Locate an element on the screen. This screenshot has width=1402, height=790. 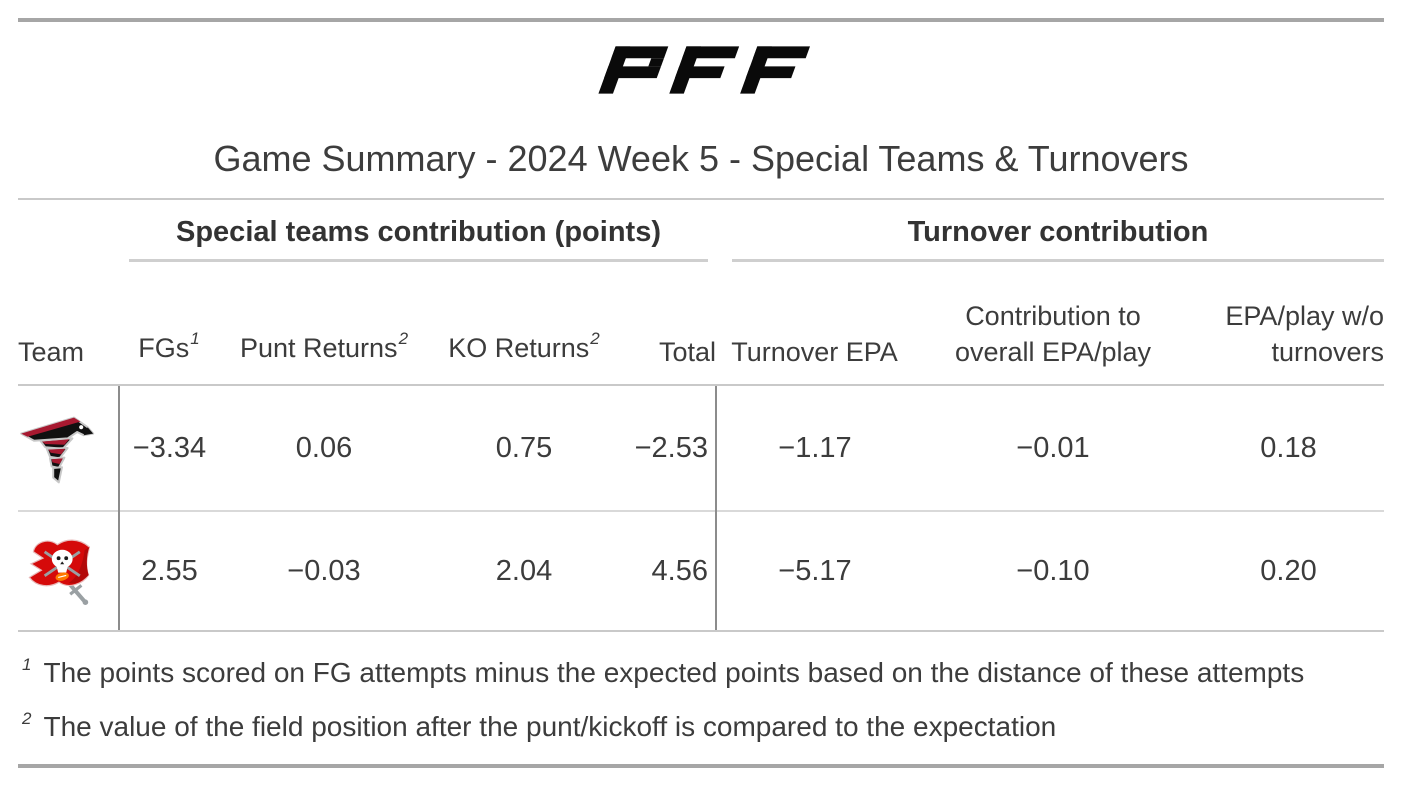
bottom-divider is located at coordinates (701, 766).